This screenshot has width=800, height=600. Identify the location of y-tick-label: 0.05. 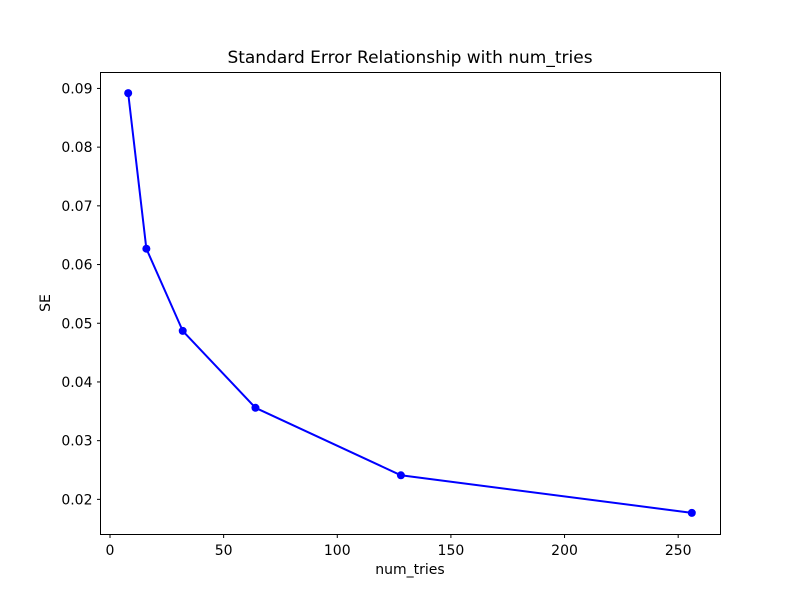
(76, 324).